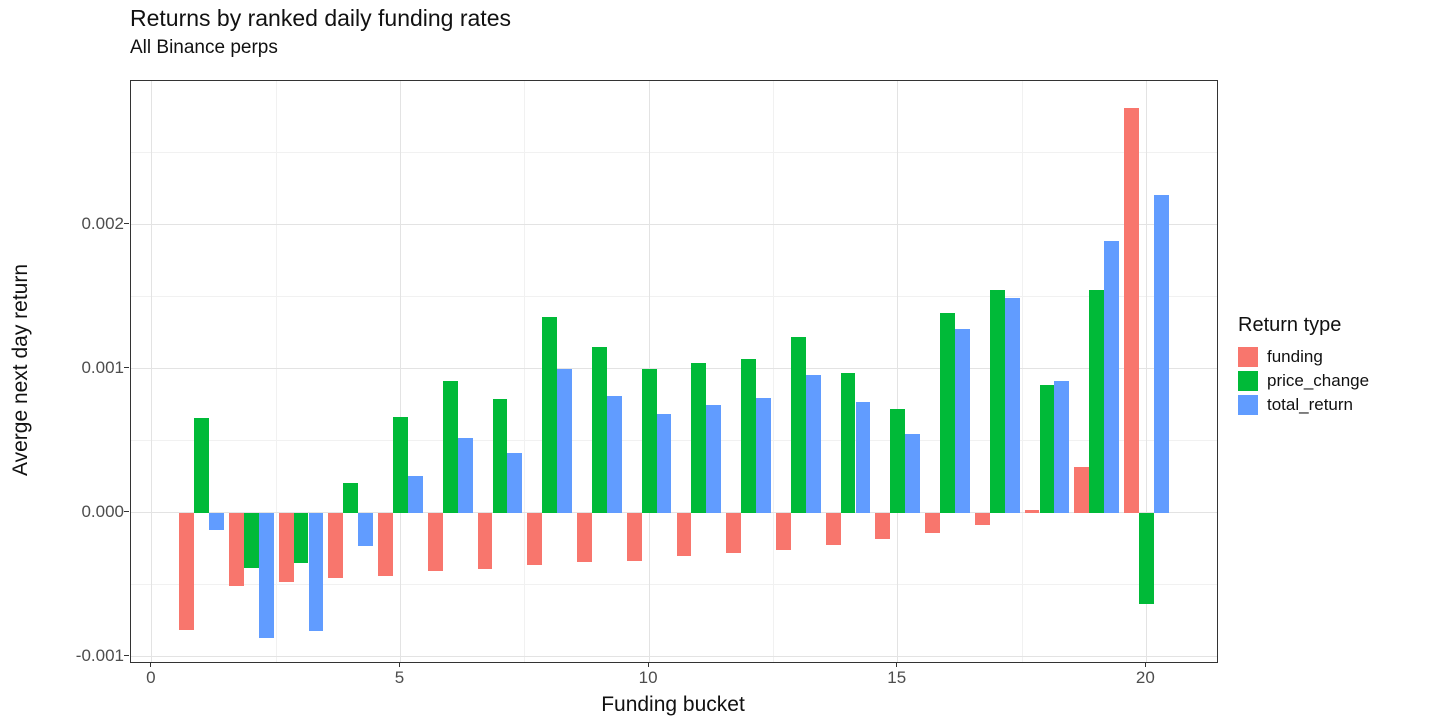 The width and height of the screenshot is (1456, 728). What do you see at coordinates (1248, 356) in the screenshot?
I see `legend-key-funding` at bounding box center [1248, 356].